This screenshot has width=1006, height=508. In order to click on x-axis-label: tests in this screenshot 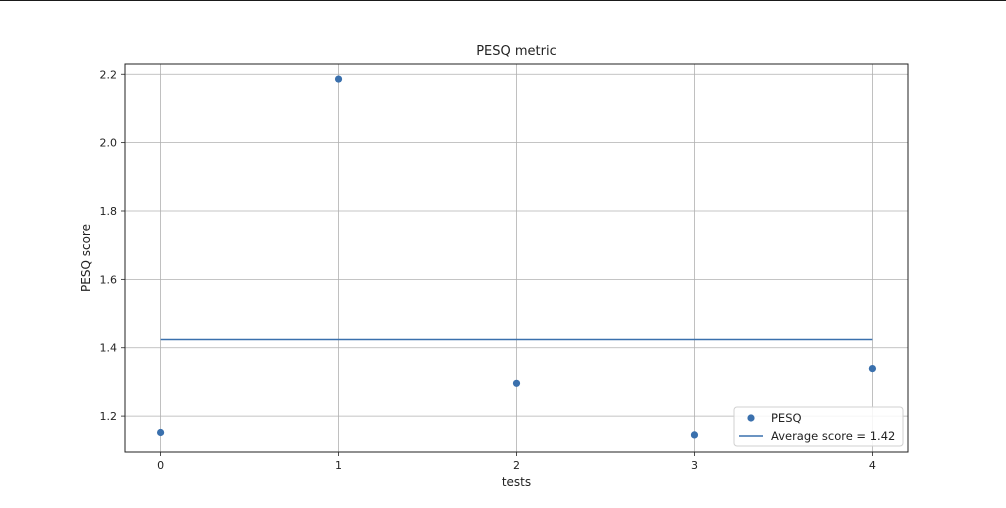, I will do `click(516, 482)`.